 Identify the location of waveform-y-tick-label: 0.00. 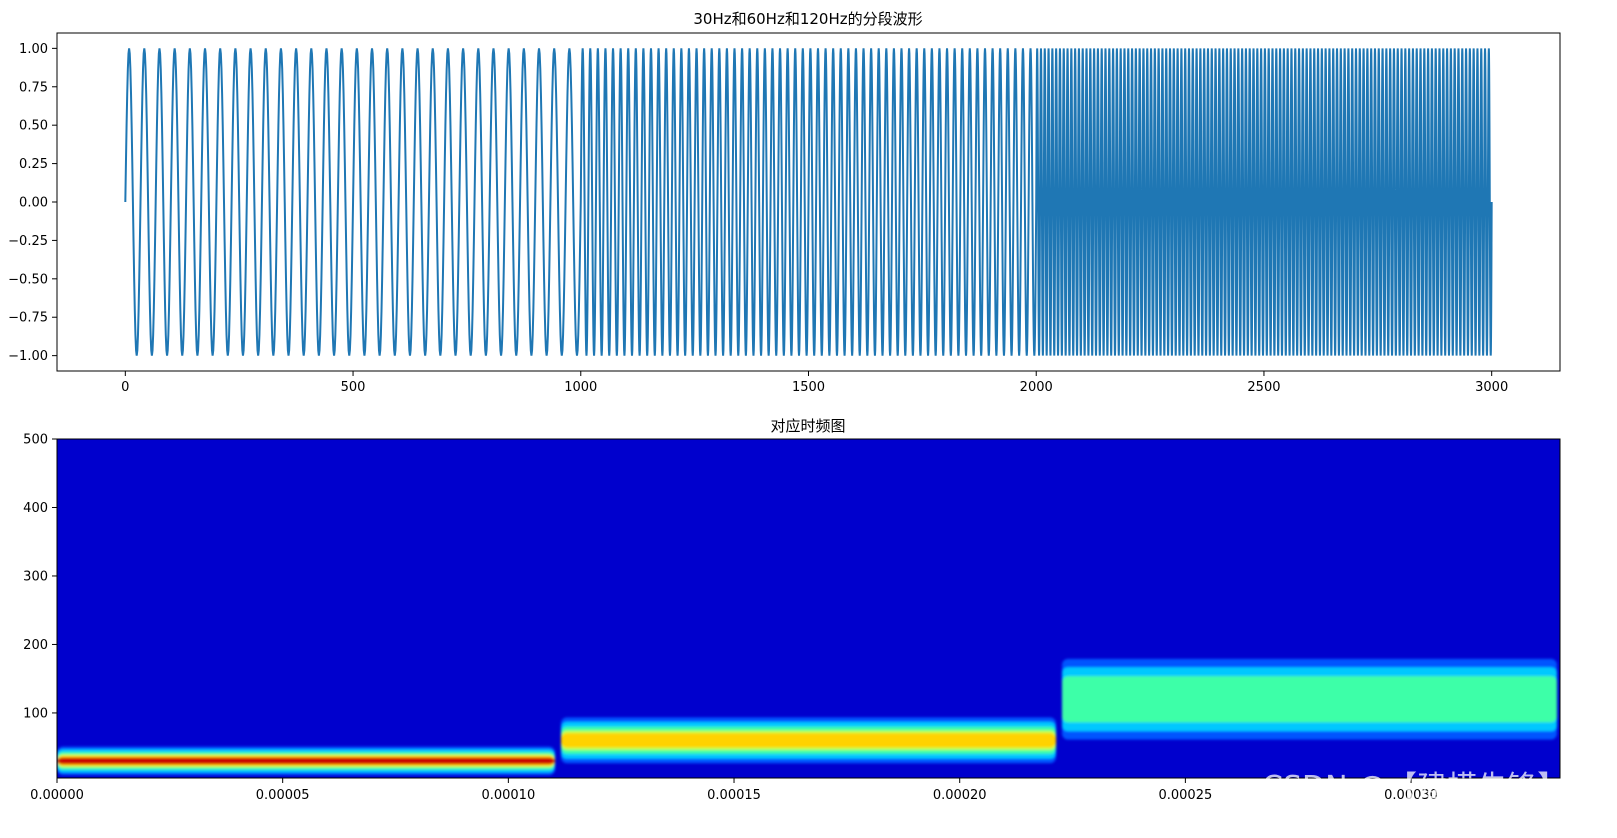
(33, 203).